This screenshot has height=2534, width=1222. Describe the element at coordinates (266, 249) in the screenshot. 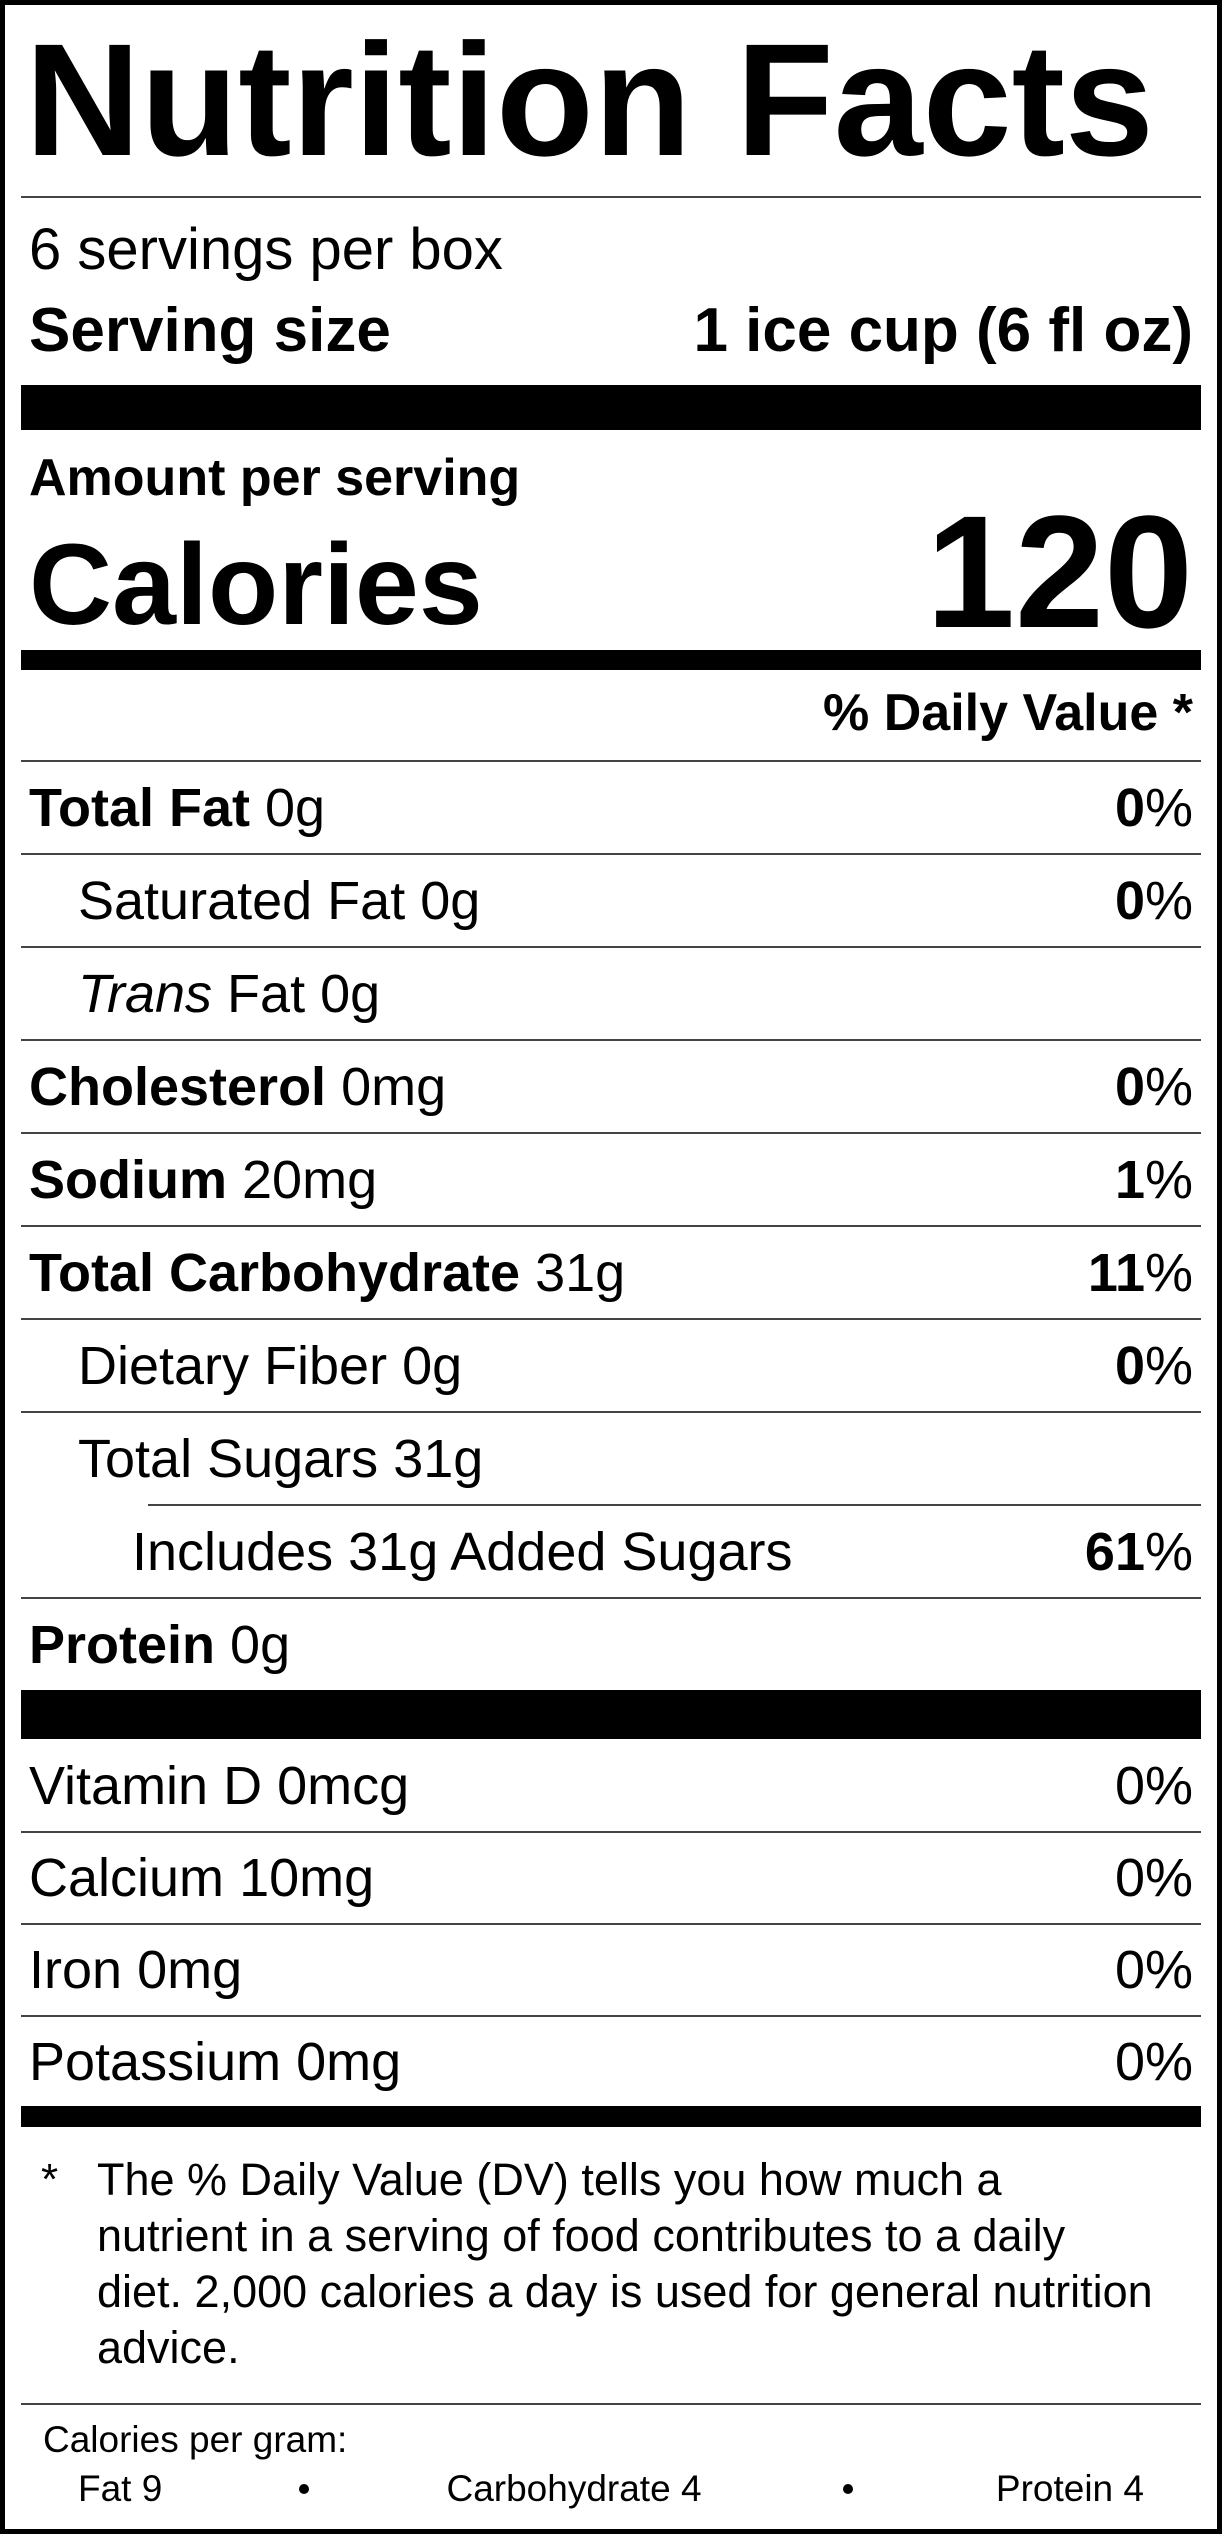

I see `servings: 6 servings per box` at that location.